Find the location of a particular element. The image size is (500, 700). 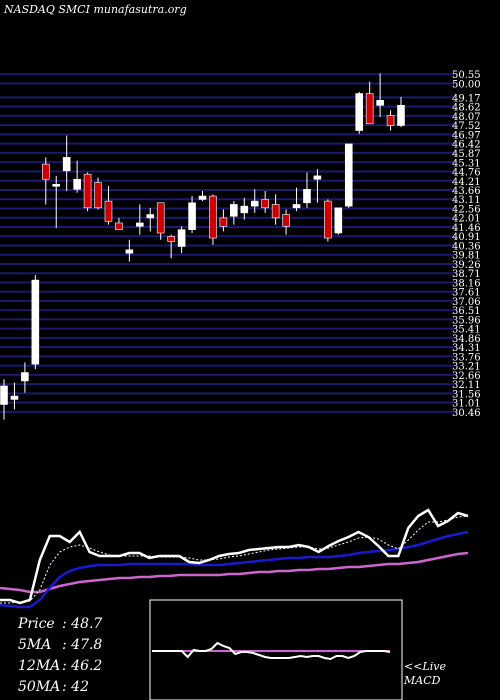

price-tick-label: 39.81 is located at coordinates (466, 256).